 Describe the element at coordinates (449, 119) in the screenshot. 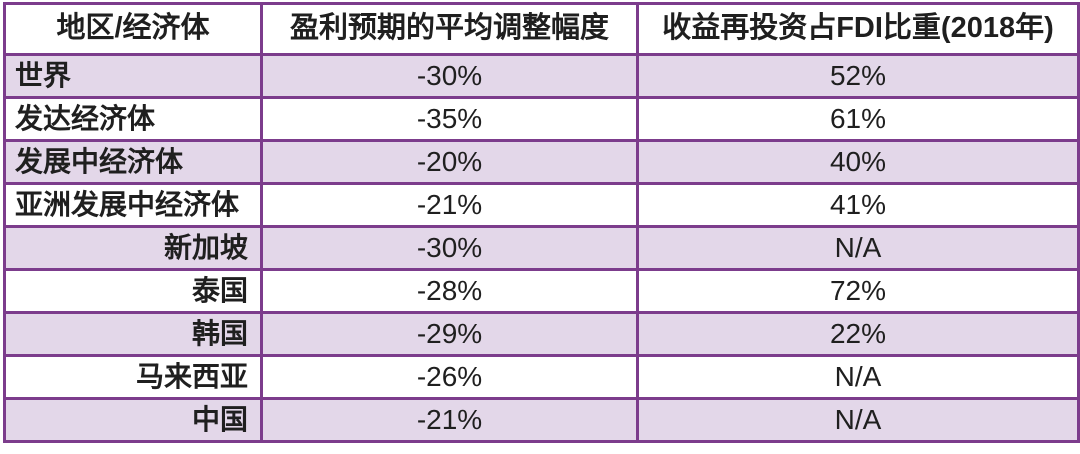

I see `adjustment-cell: -35%` at that location.